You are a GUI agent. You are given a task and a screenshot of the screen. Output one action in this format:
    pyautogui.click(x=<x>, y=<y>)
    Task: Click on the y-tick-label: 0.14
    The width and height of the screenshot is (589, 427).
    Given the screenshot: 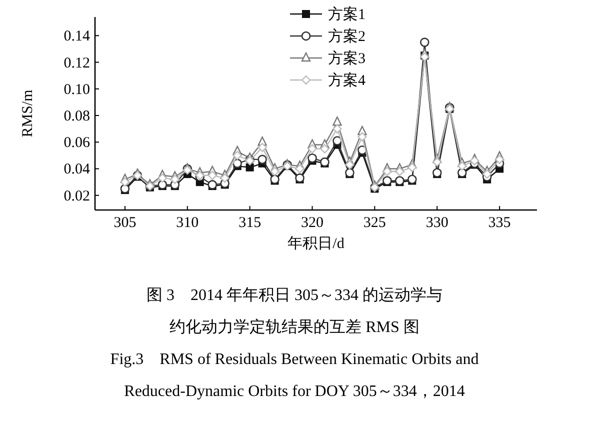 What is the action you would take?
    pyautogui.click(x=77, y=36)
    